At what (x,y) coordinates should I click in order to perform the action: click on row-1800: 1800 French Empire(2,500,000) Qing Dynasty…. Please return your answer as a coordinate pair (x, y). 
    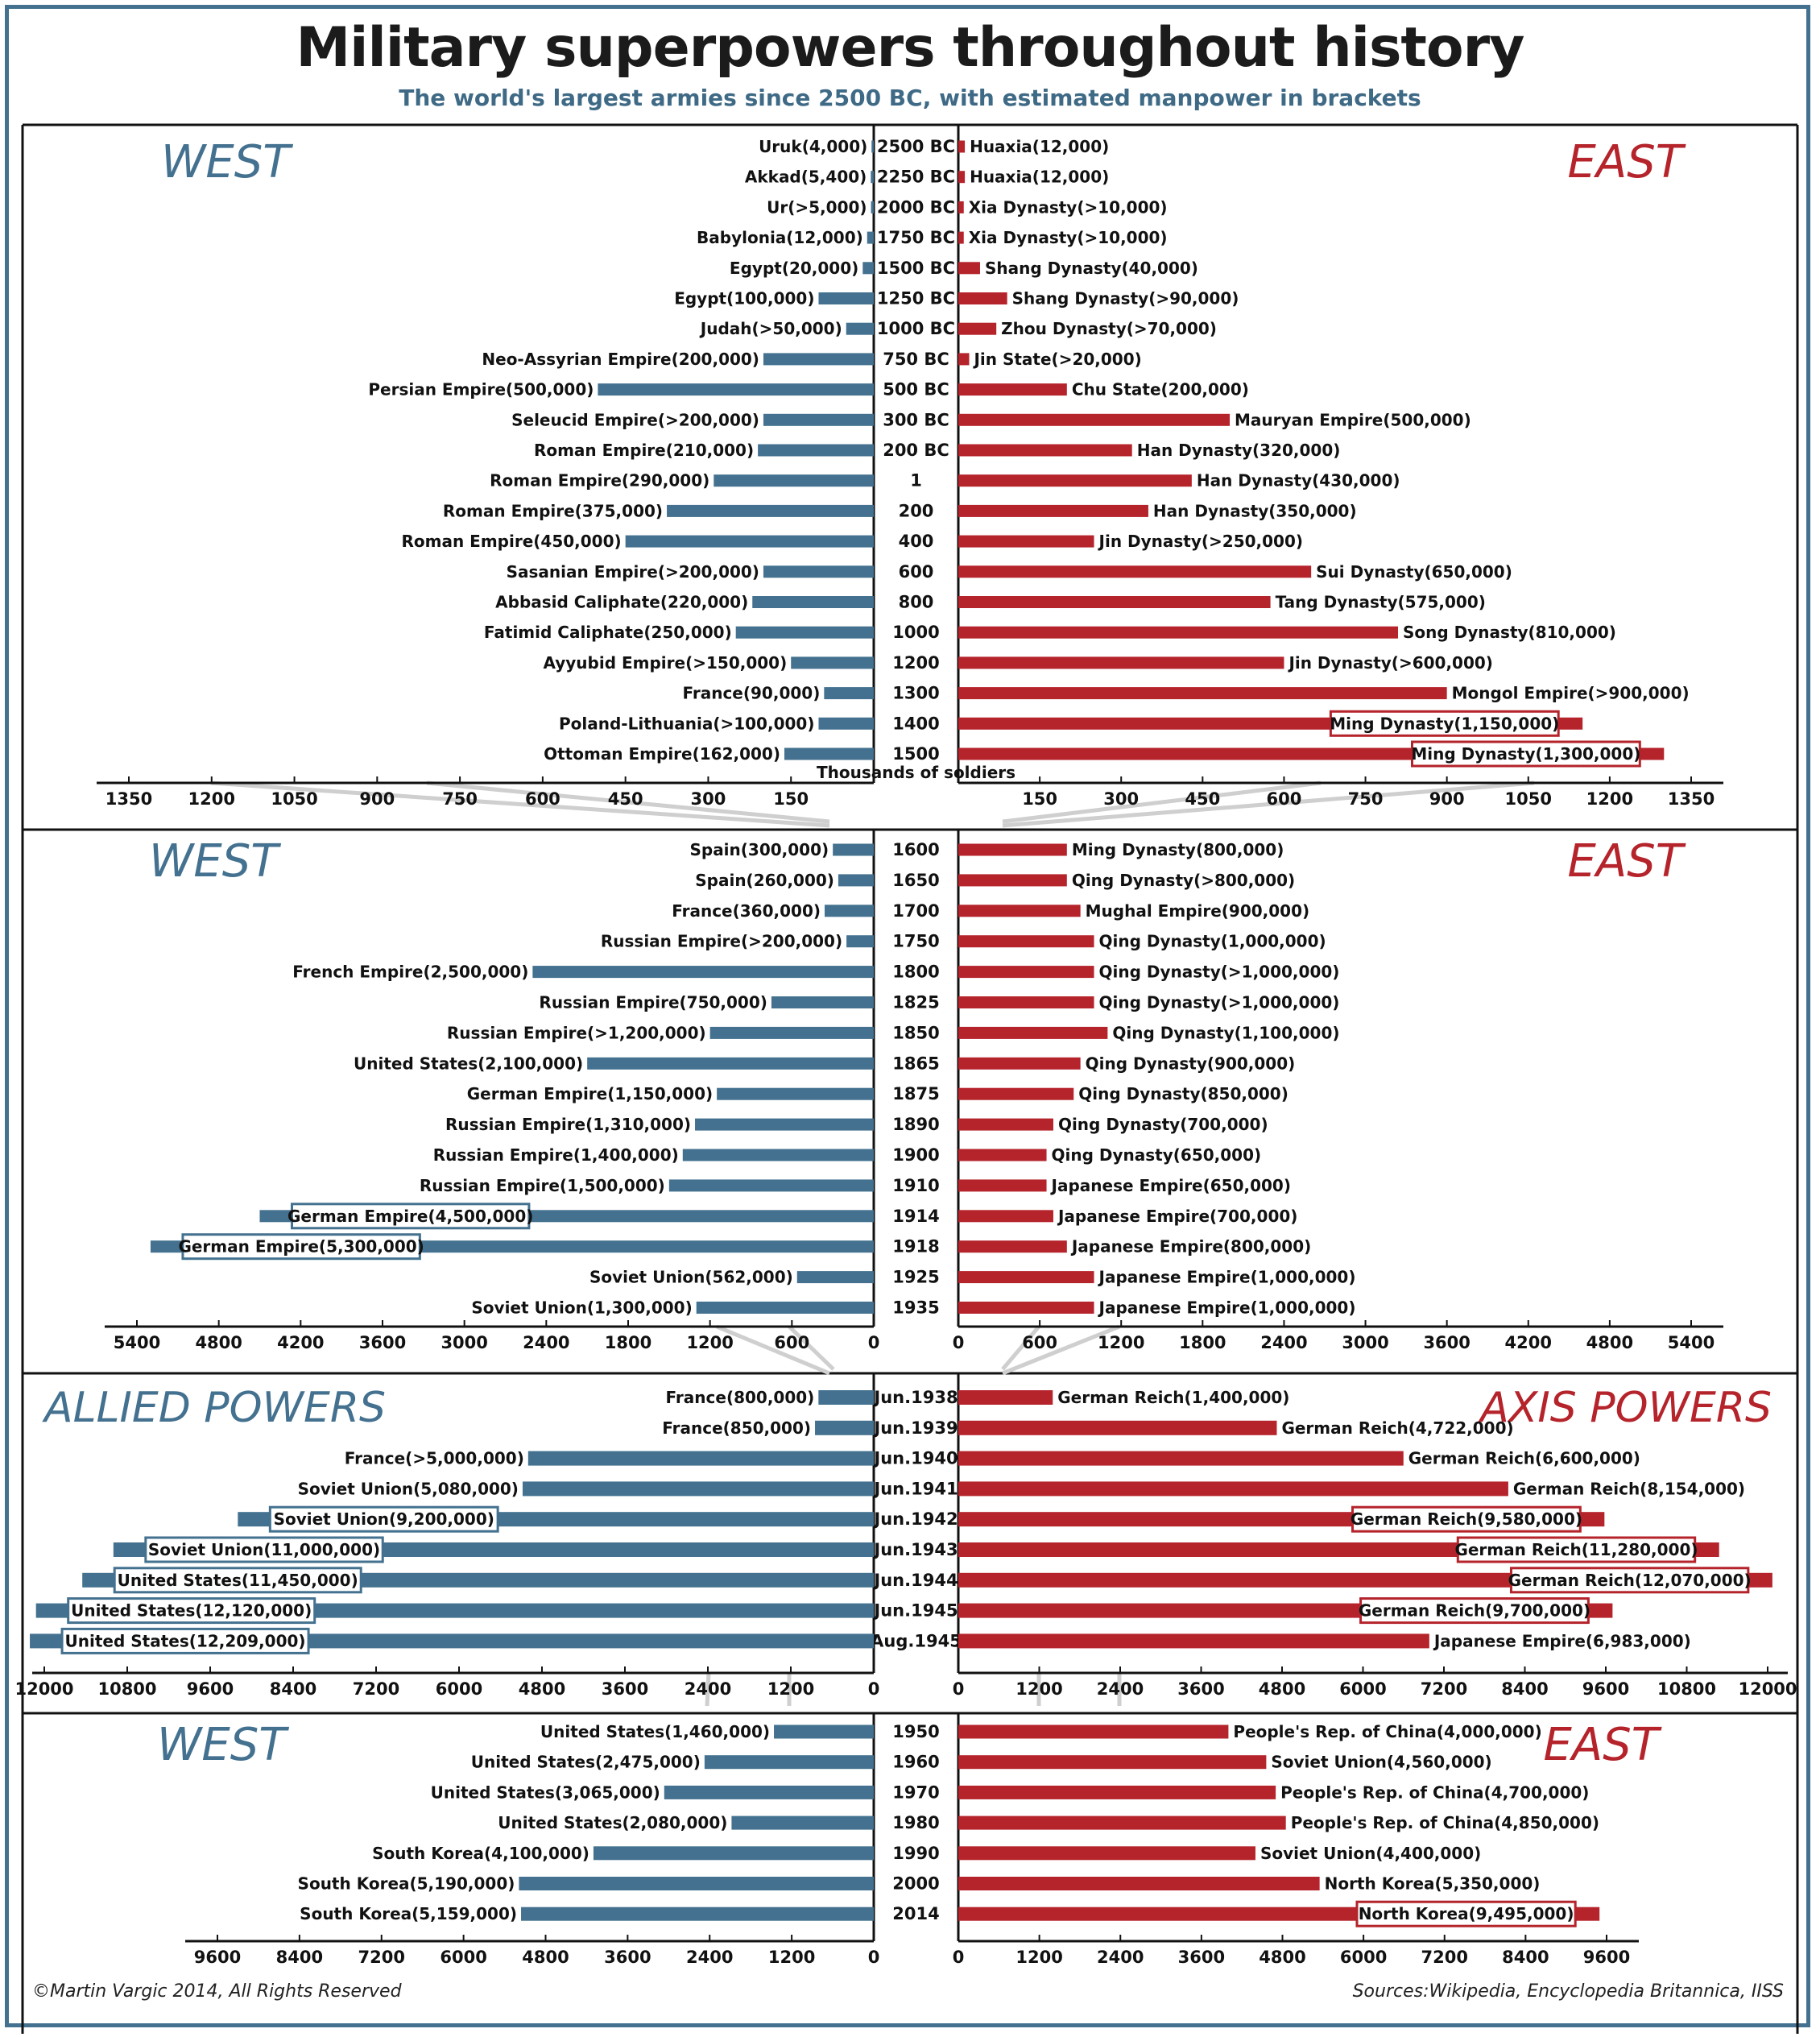
    Looking at the image, I should click on (816, 972).